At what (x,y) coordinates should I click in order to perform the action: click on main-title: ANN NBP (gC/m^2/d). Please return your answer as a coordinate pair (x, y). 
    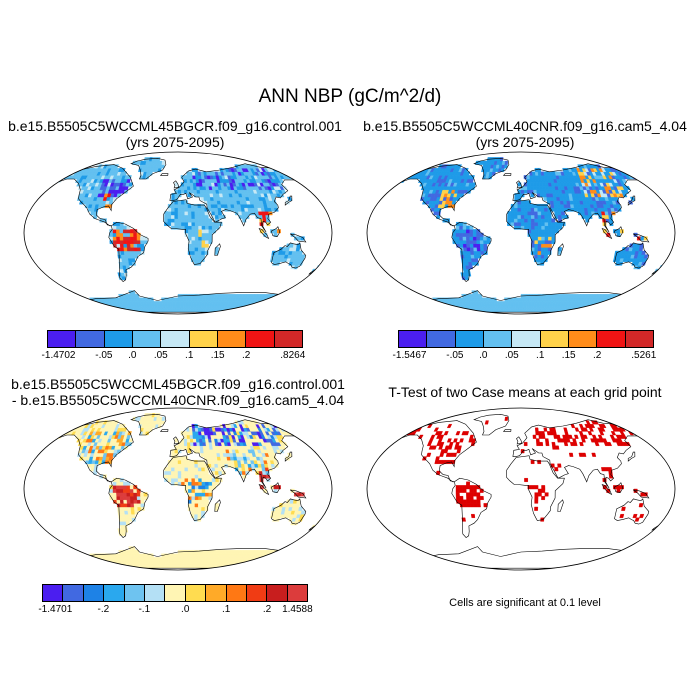
    Looking at the image, I should click on (350, 96).